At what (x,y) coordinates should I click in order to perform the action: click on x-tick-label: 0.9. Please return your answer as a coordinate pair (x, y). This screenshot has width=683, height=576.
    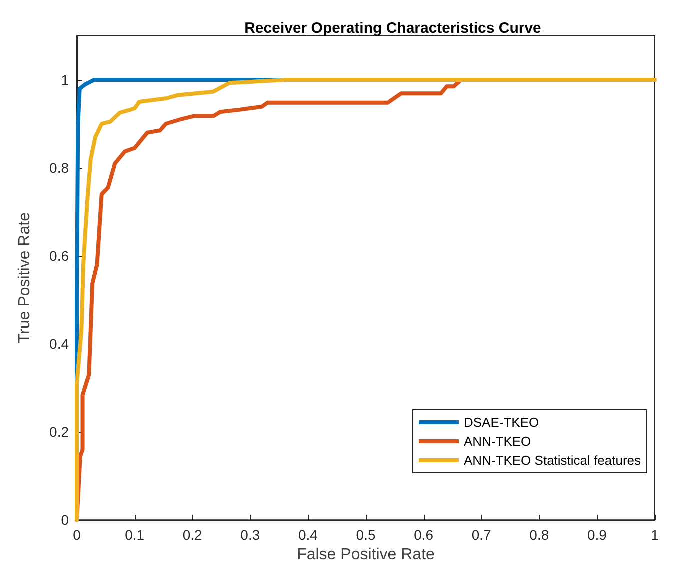
    Looking at the image, I should click on (597, 535).